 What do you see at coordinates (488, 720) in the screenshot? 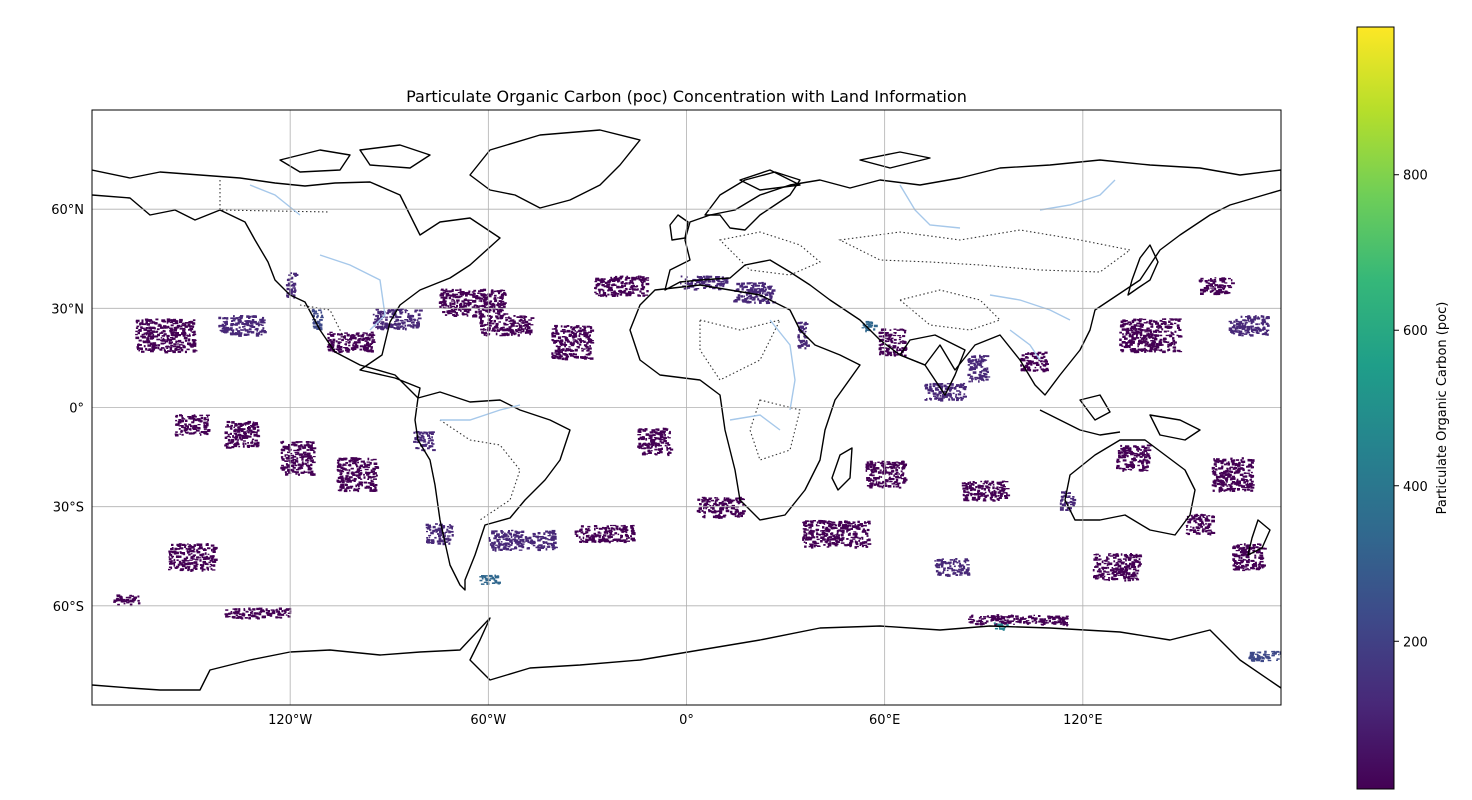
I see `x-tick-label: 60°W` at bounding box center [488, 720].